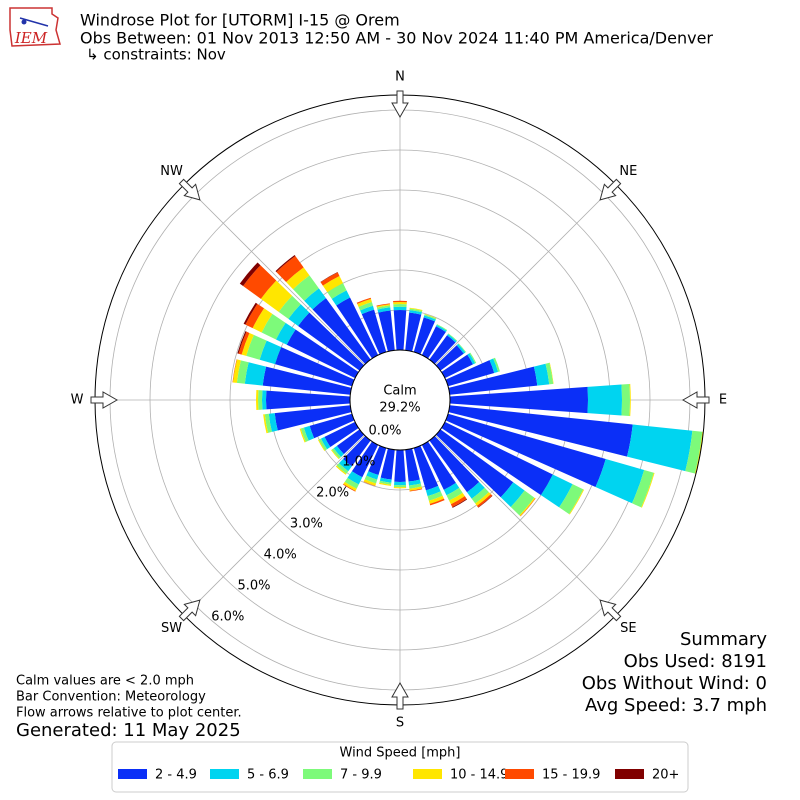 This screenshot has width=800, height=800. Describe the element at coordinates (171, 628) in the screenshot. I see `direction-label: SW` at that location.